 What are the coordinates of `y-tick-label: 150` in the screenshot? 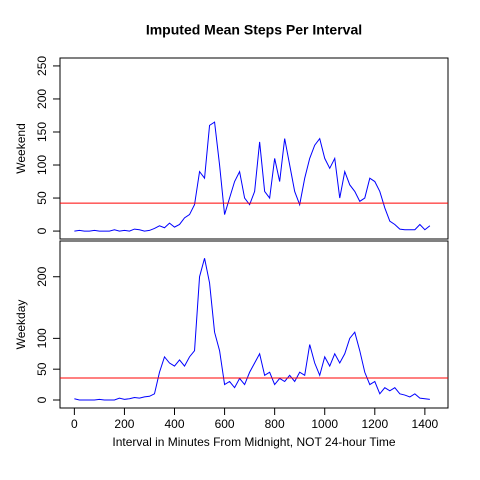 It's located at (42, 132).